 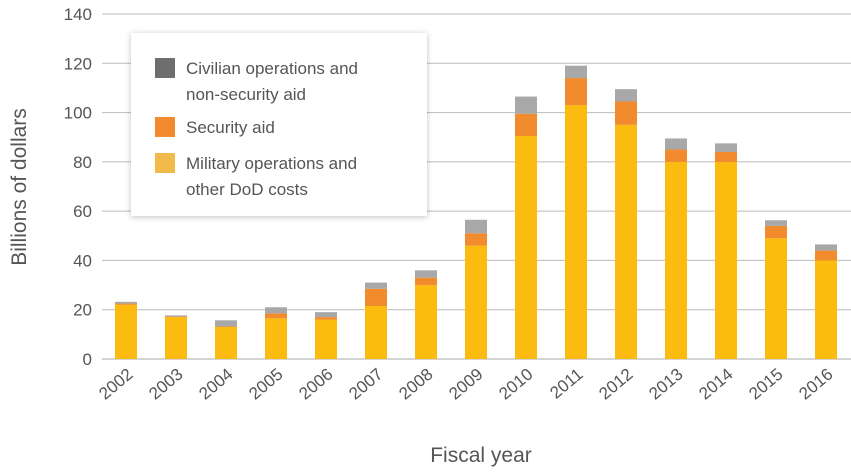 What do you see at coordinates (256, 81) in the screenshot?
I see `legend-item-civilian: Civilian operations and non-security aid` at bounding box center [256, 81].